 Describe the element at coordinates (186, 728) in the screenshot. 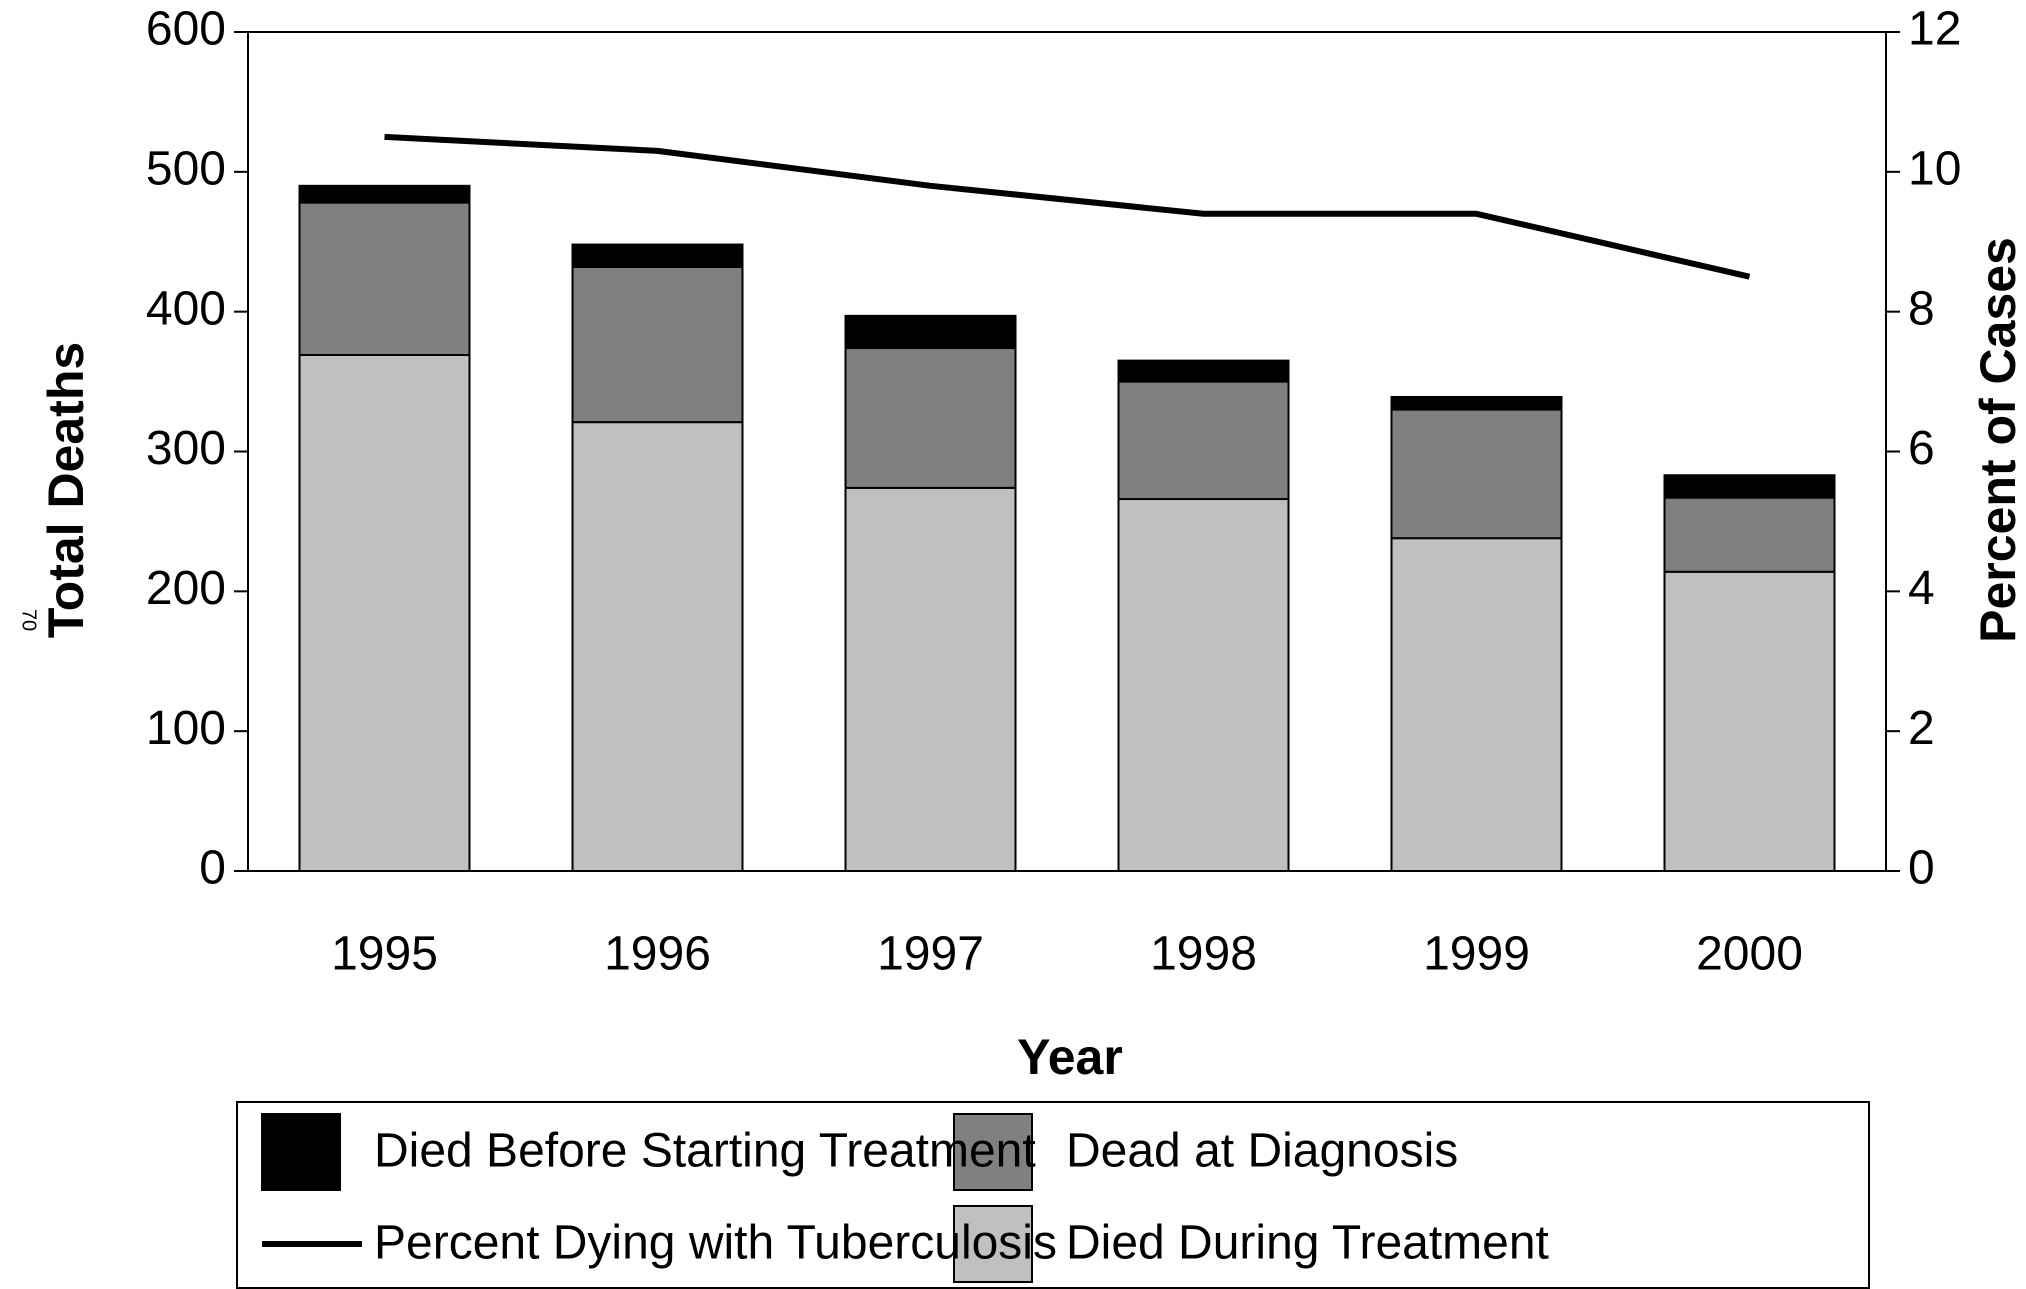

I see `y-tick-label: 100` at that location.